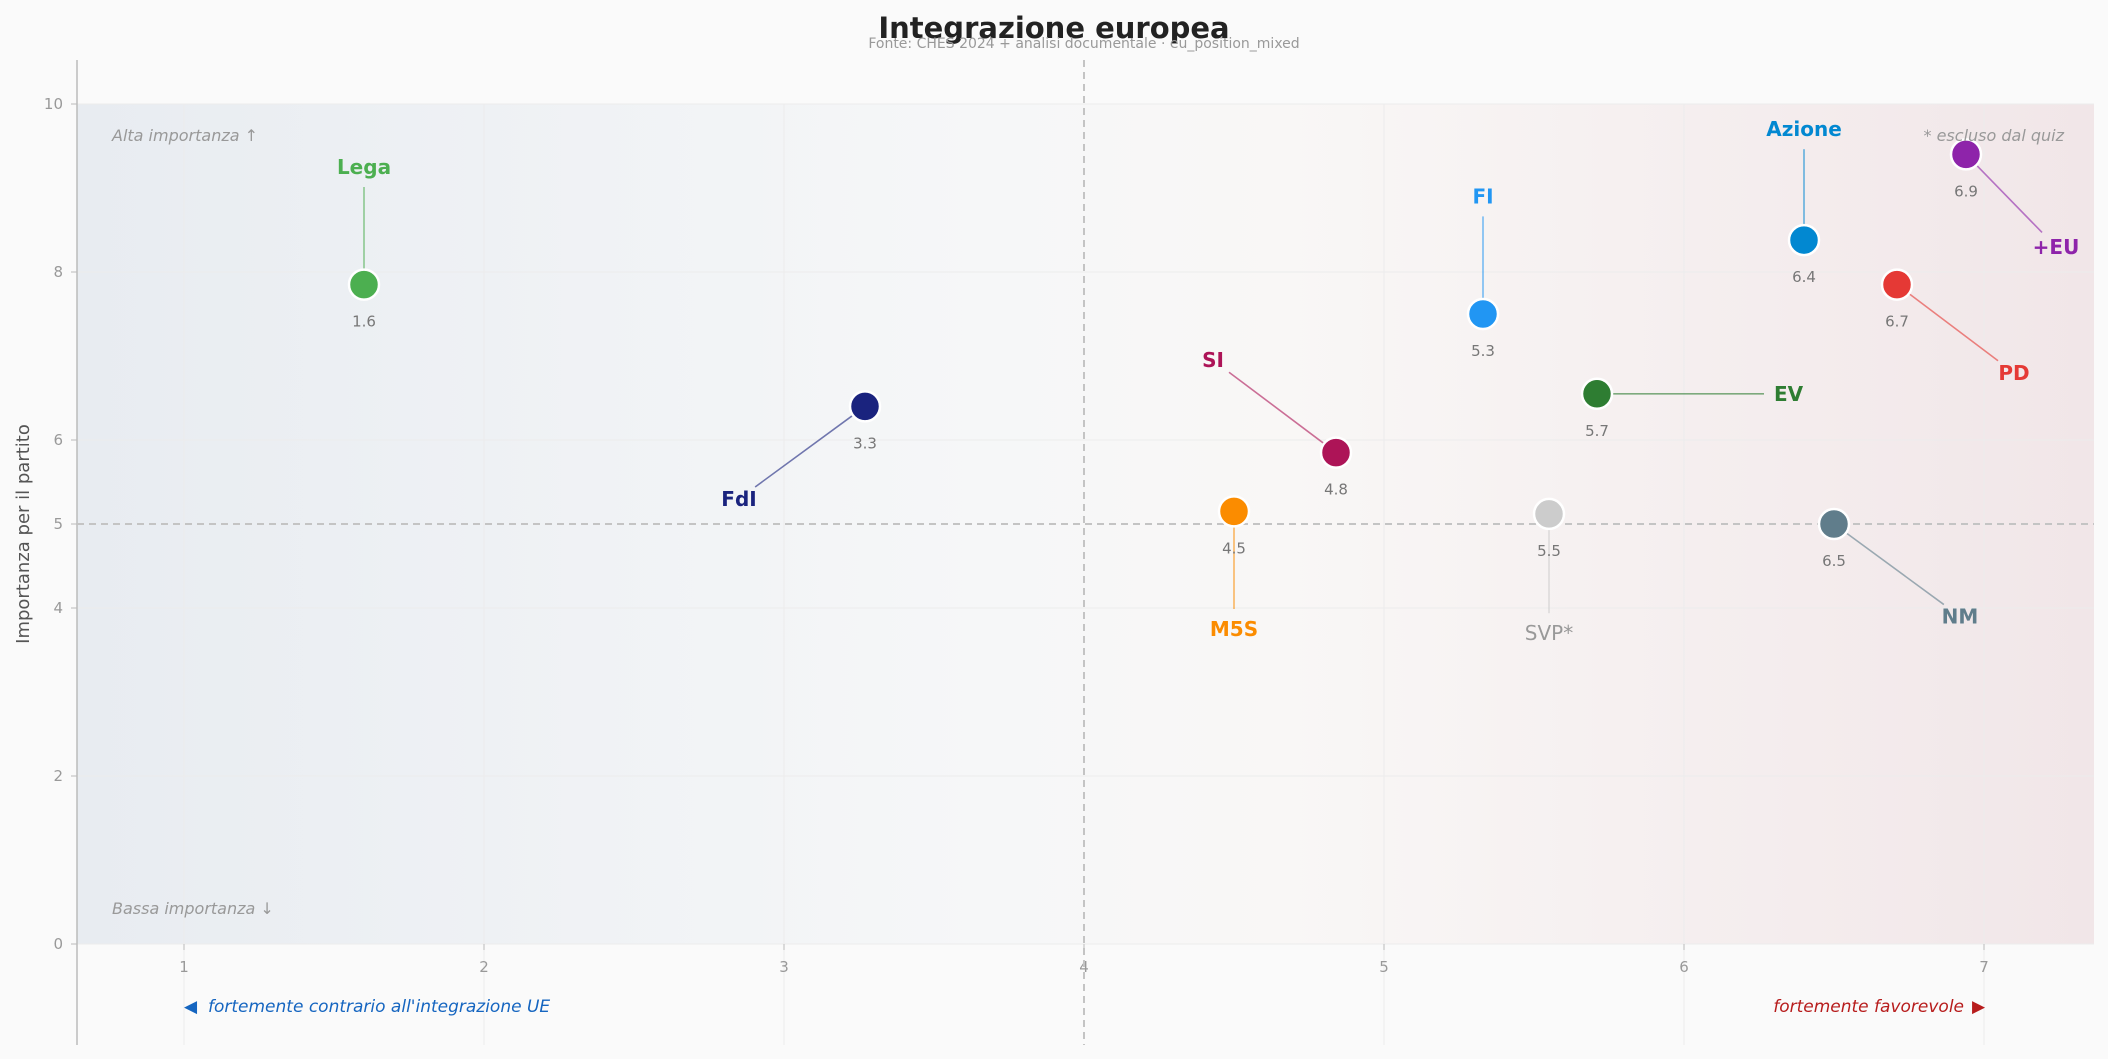  I want to click on y-tick-label-0: 0, so click(58, 944).